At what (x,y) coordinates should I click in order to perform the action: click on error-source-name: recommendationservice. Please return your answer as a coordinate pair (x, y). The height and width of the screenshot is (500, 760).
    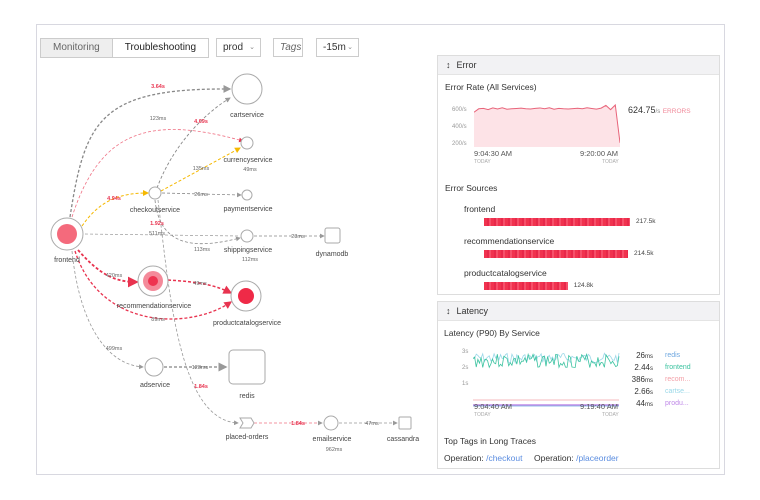
    Looking at the image, I should click on (509, 241).